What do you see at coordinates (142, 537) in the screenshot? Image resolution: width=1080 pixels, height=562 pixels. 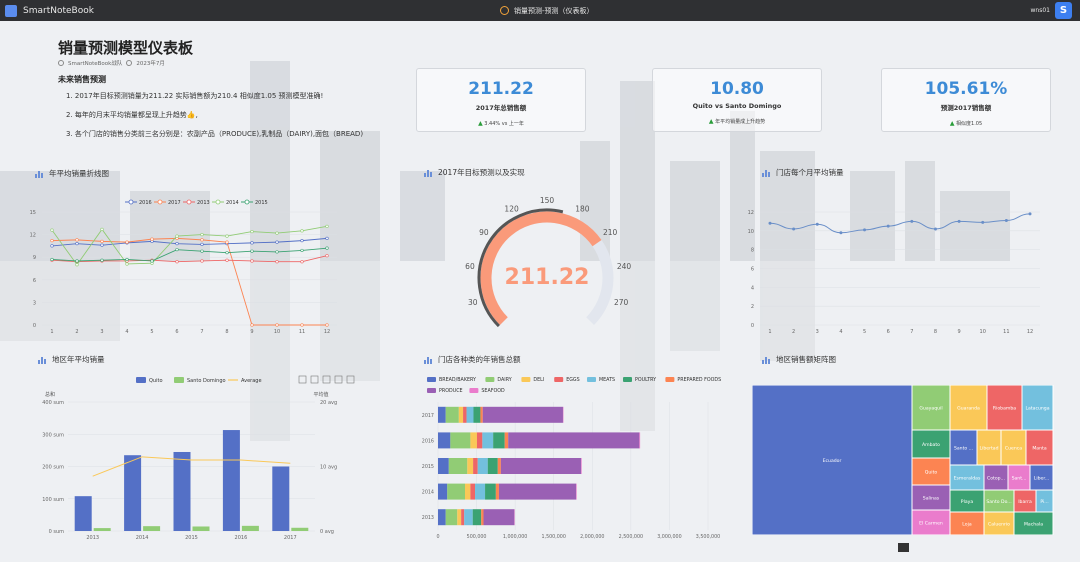 I see `x-tick-label: 2014` at bounding box center [142, 537].